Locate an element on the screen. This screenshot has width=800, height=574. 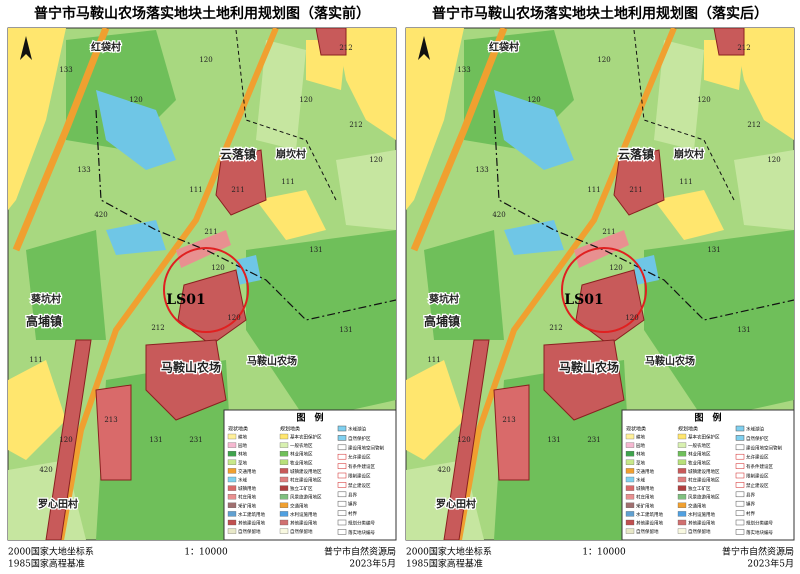
village-boundary is located at coordinates (286, 115).